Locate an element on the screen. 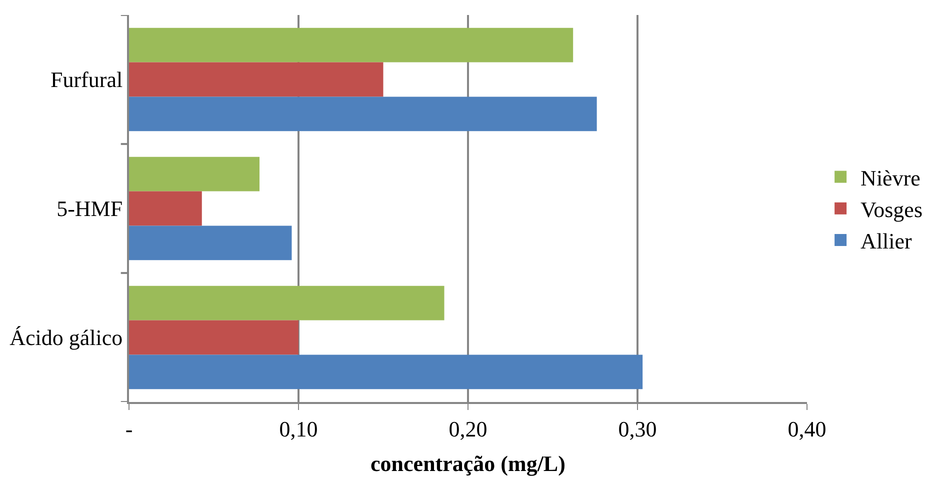 This screenshot has width=938, height=482. x-tick-label: 0,40 is located at coordinates (807, 429).